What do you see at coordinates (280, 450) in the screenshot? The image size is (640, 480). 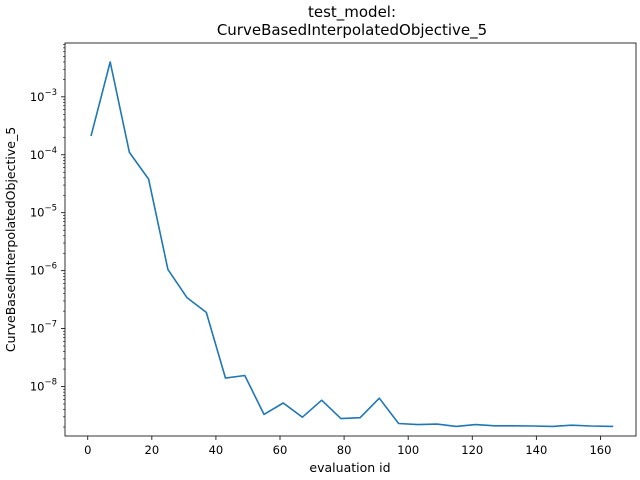 I see `x-tick-label: 60` at bounding box center [280, 450].